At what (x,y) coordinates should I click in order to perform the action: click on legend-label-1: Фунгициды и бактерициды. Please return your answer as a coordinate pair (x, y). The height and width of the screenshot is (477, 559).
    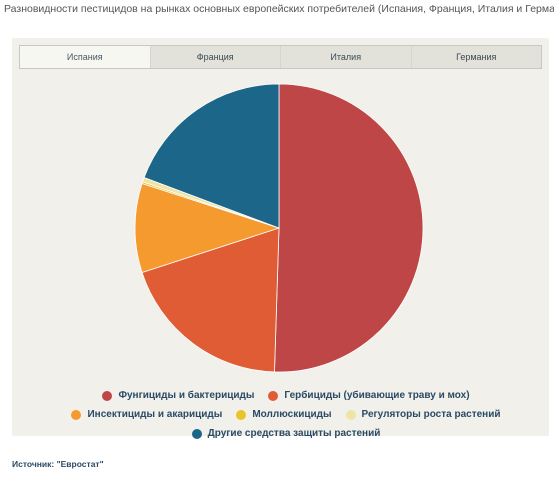
    Looking at the image, I should click on (186, 395).